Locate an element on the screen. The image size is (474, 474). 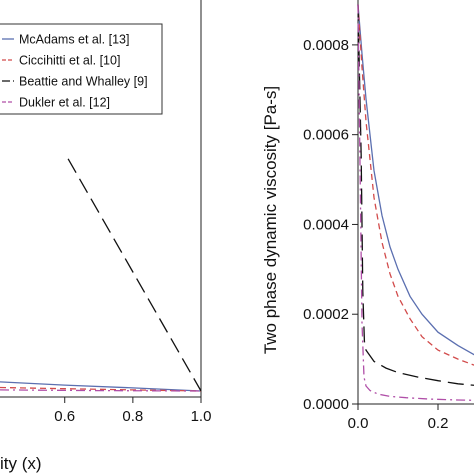
panel-left-x-tick-label: 0.8 is located at coordinates (132, 416).